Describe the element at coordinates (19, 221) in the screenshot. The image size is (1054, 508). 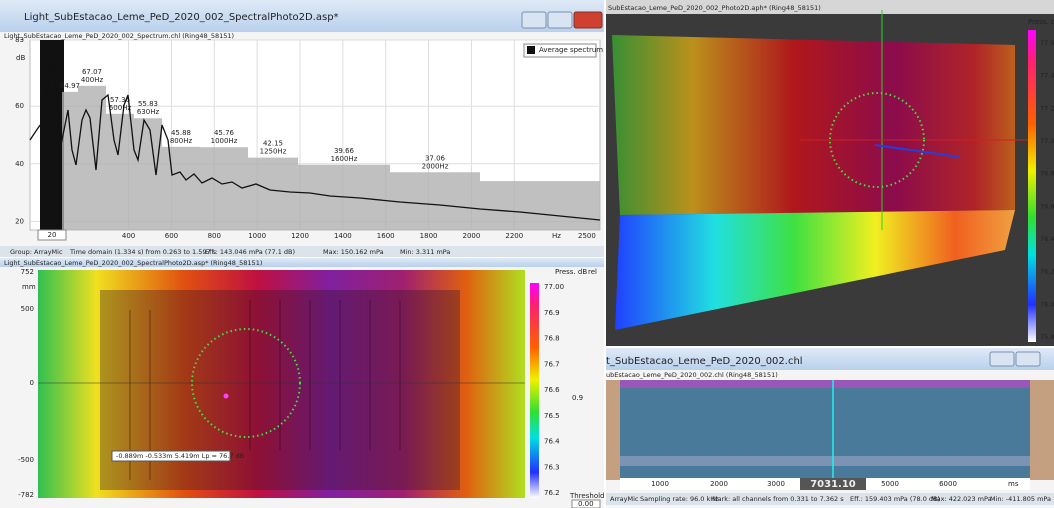
I see `y-tick-label: 20` at that location.